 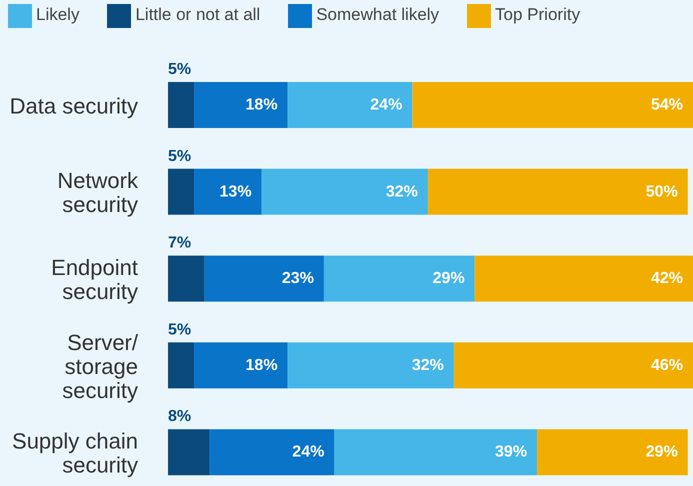 I want to click on data-label: 46%, so click(x=666, y=365).